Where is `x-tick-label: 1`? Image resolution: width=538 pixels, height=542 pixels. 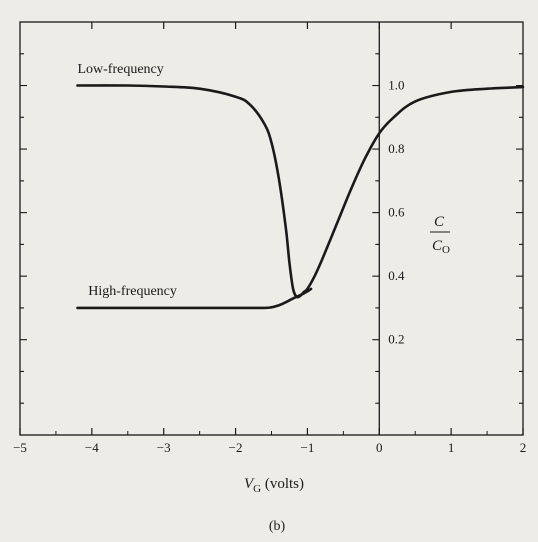 x-tick-label: 1 is located at coordinates (451, 447).